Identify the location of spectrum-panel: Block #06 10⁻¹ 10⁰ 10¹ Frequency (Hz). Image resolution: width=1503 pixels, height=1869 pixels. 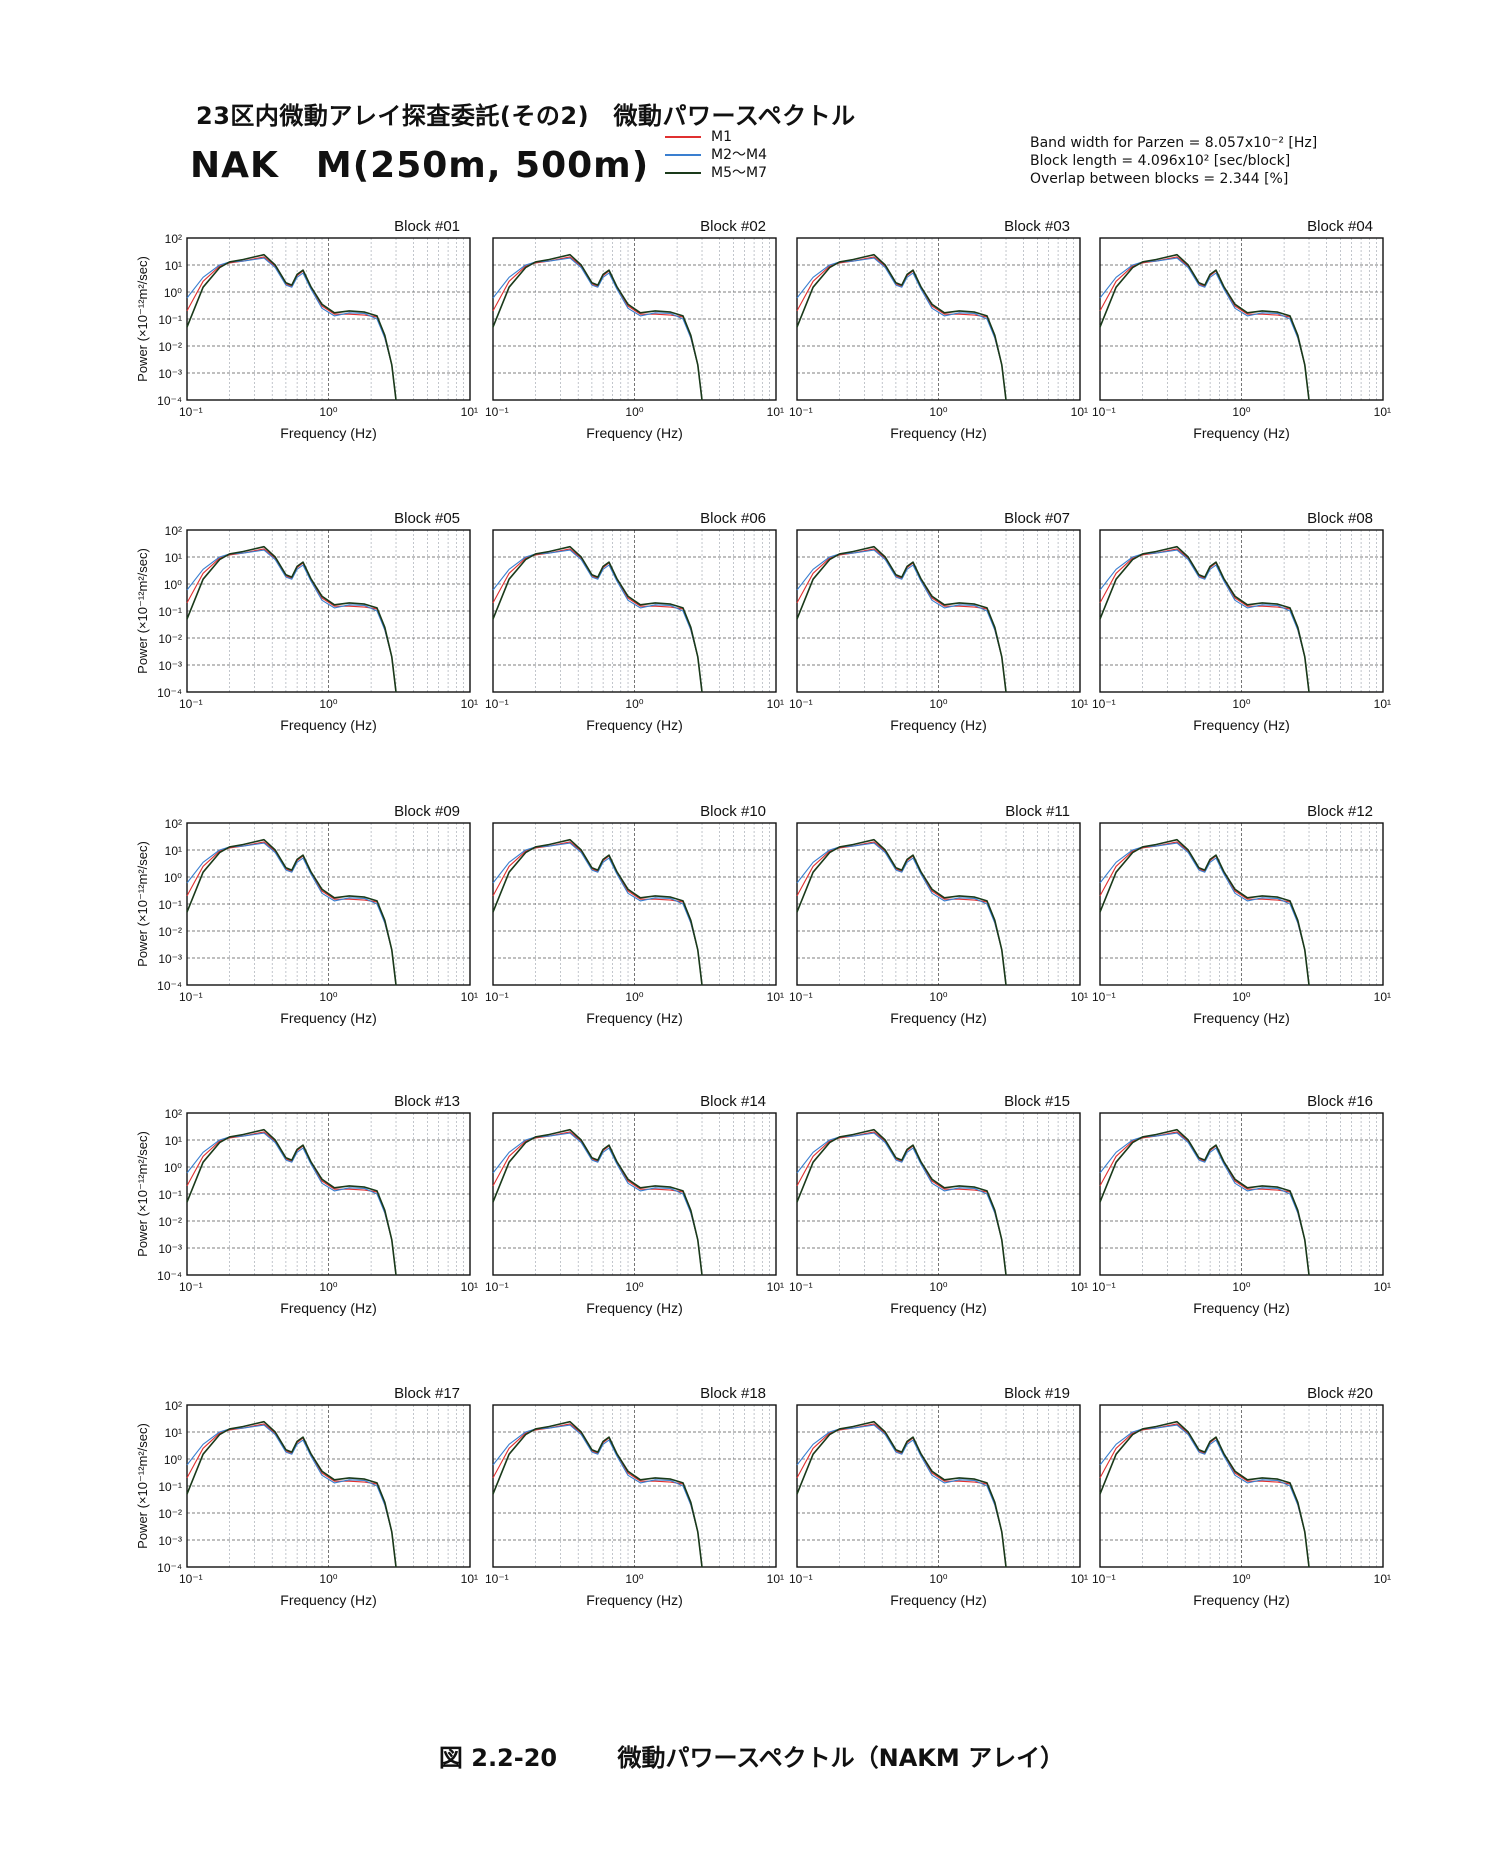
(634, 621).